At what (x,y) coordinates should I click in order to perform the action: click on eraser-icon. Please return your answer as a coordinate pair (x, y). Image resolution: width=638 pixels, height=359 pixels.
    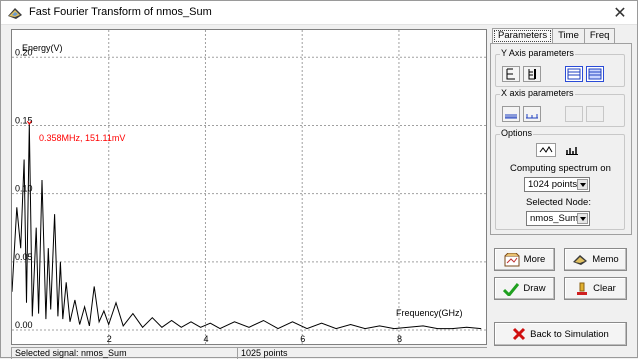
    Looking at the image, I should click on (582, 289).